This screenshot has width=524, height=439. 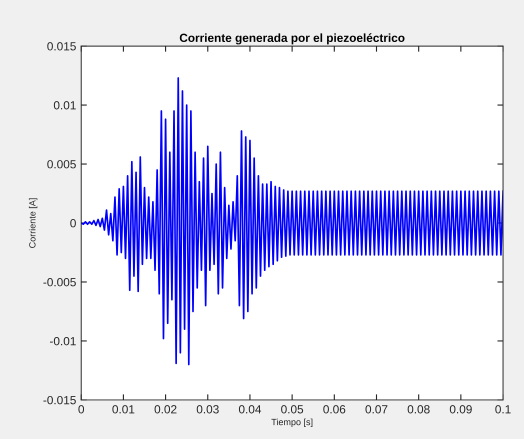 What do you see at coordinates (61, 164) in the screenshot?
I see `y-tick-label: 0.005` at bounding box center [61, 164].